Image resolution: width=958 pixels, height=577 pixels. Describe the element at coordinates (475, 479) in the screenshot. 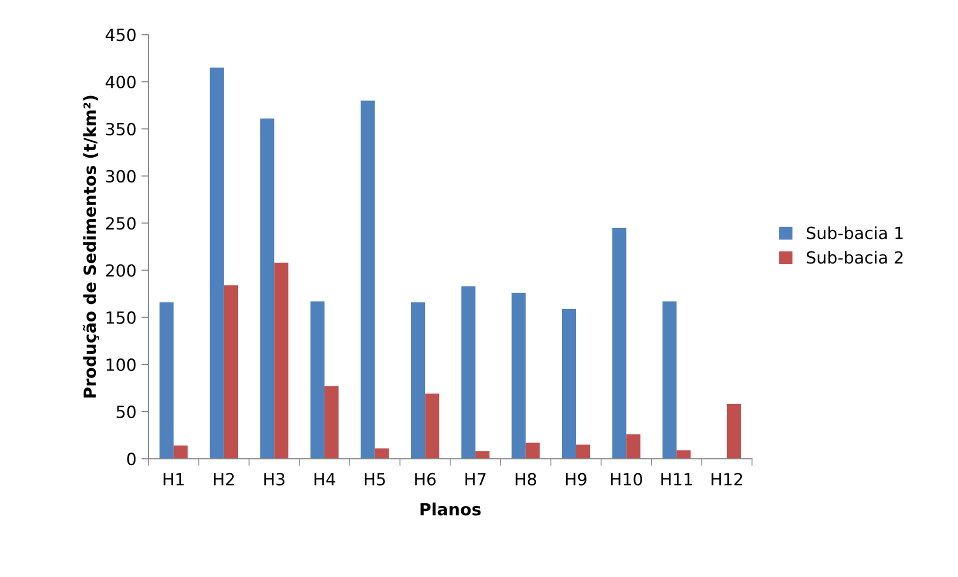

I see `x-tick-label: H7` at that location.